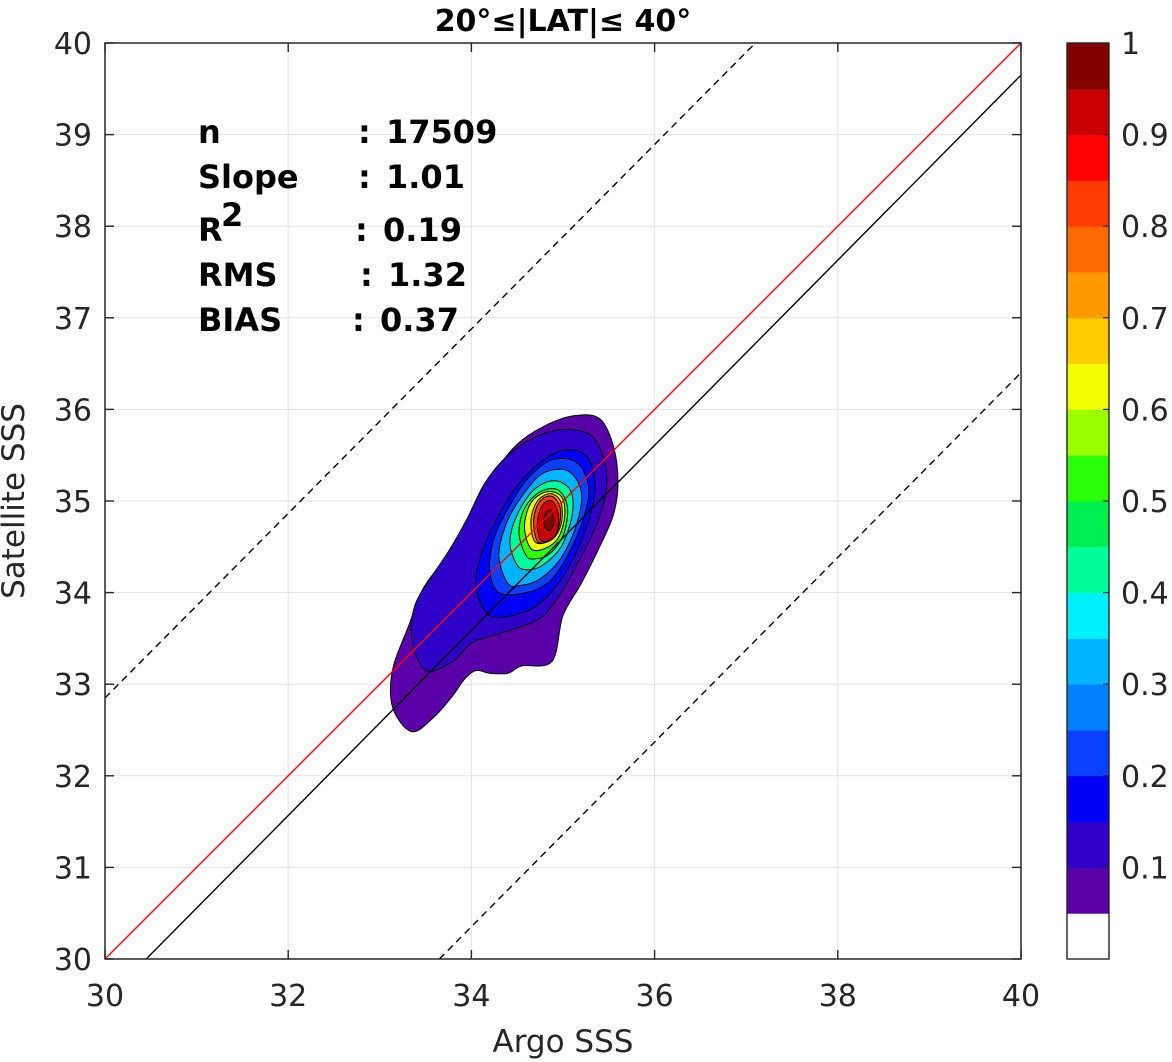 The image size is (1172, 1062). Describe the element at coordinates (1130, 44) in the screenshot. I see `colorbar-tick-label: 1` at that location.